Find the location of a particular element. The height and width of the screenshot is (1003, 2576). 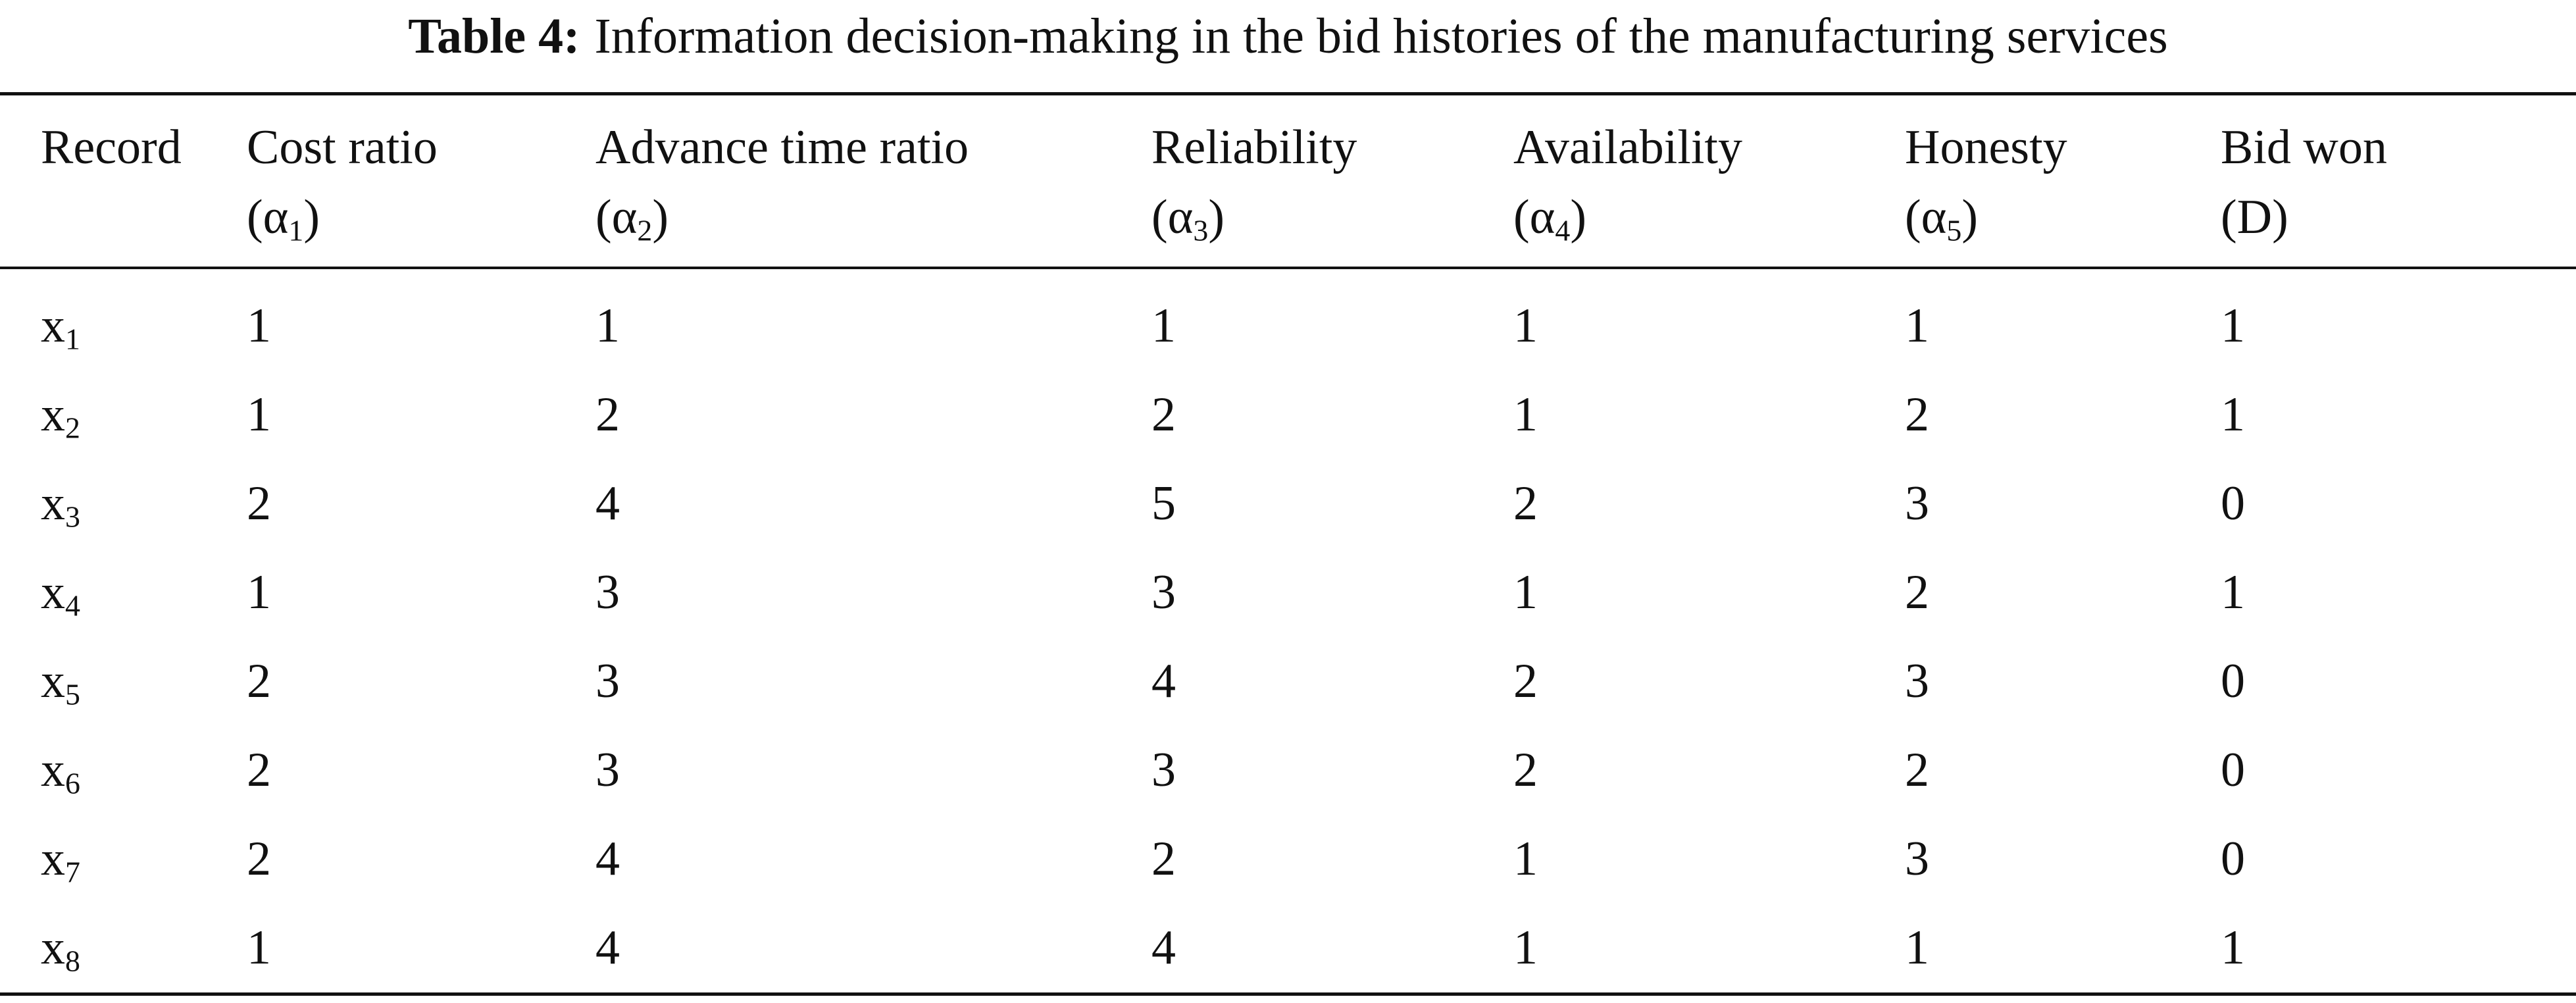

record-cell: x5 is located at coordinates (60, 681).